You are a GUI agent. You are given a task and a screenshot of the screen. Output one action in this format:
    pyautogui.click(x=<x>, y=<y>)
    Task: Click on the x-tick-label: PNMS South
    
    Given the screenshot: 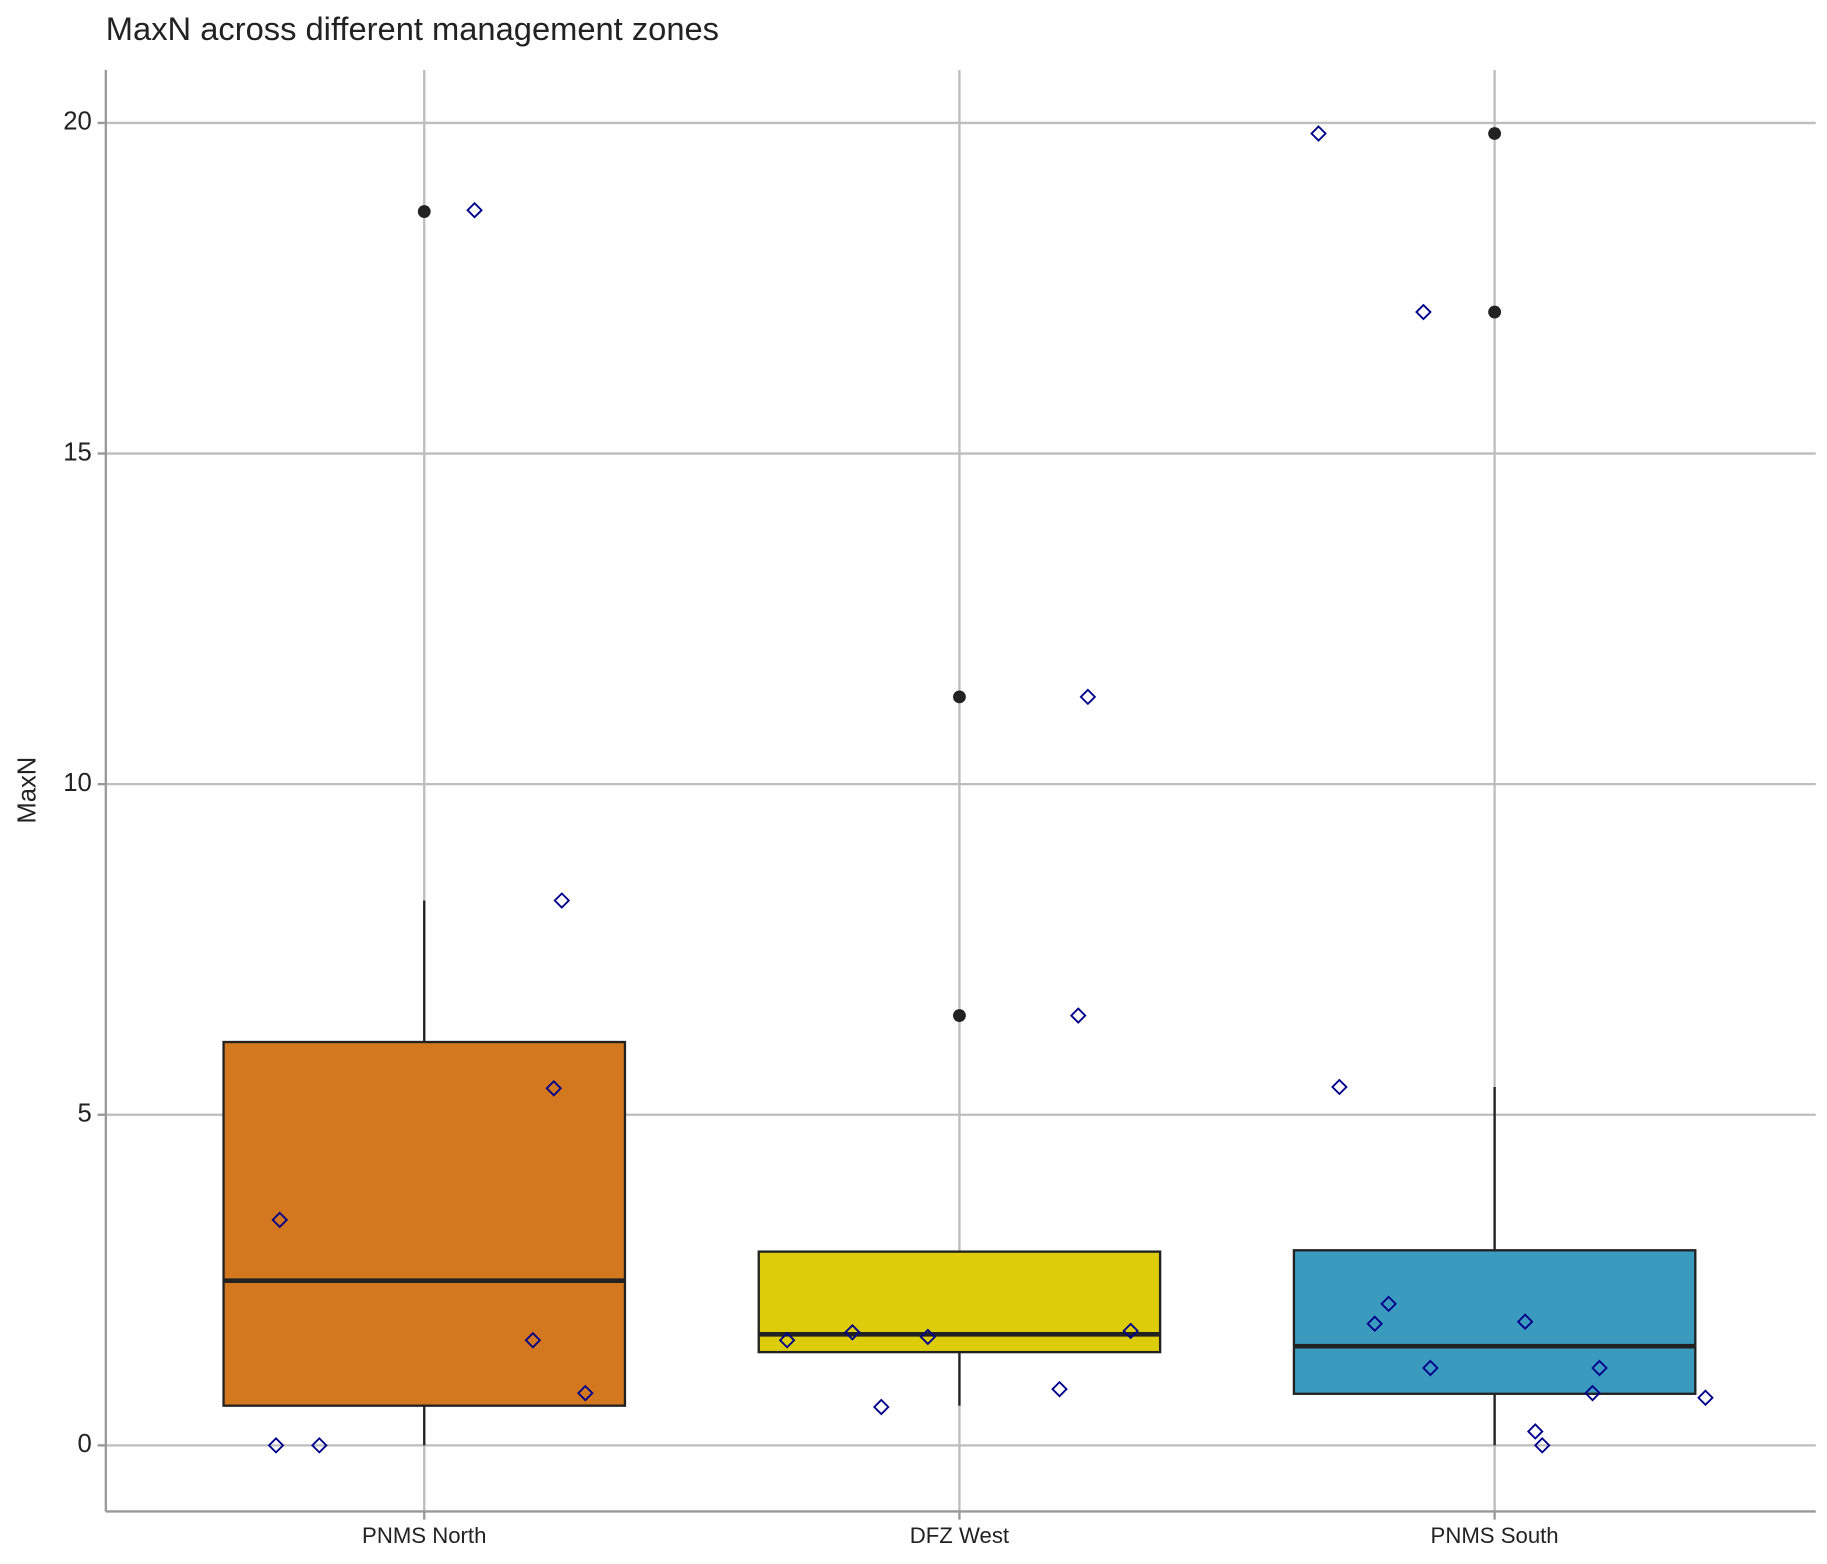 What is the action you would take?
    pyautogui.click(x=1495, y=1535)
    